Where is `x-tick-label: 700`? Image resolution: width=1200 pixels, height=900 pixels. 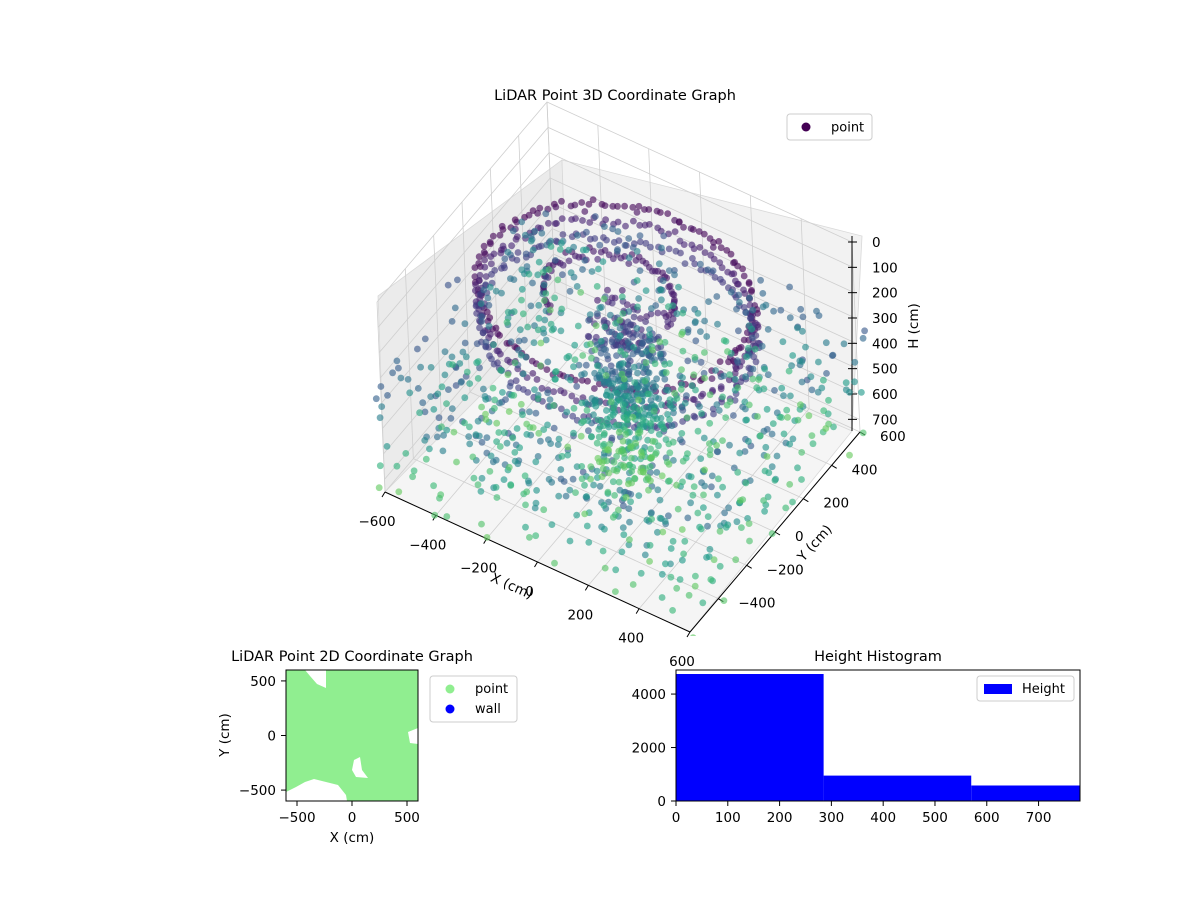 x-tick-label: 700 is located at coordinates (1039, 818).